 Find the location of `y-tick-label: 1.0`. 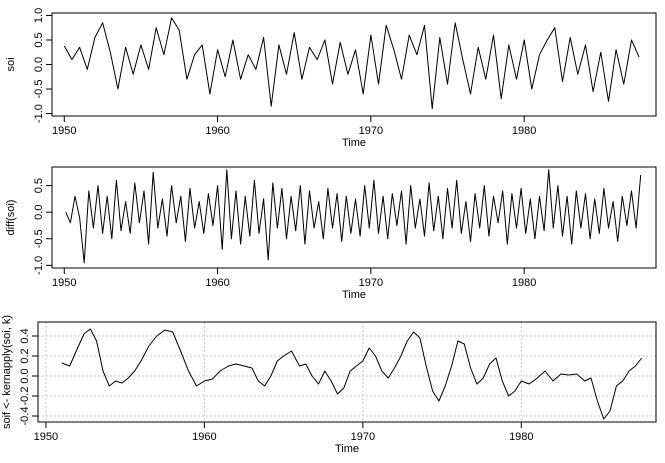

y-tick-label: 1.0 is located at coordinates (39, 15).